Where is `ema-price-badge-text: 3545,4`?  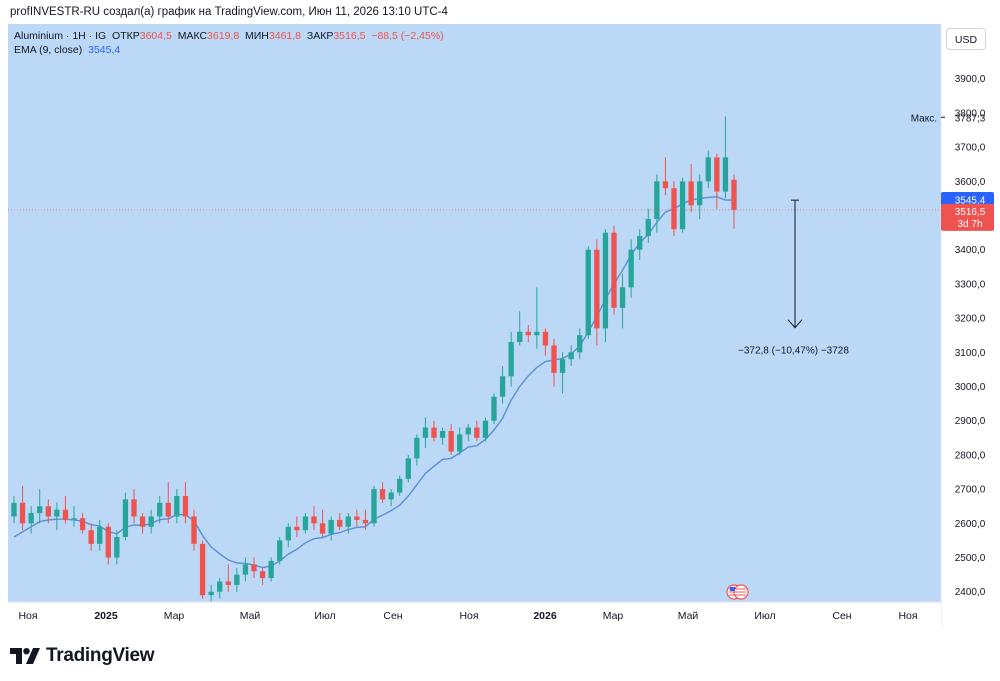 ema-price-badge-text: 3545,4 is located at coordinates (970, 200).